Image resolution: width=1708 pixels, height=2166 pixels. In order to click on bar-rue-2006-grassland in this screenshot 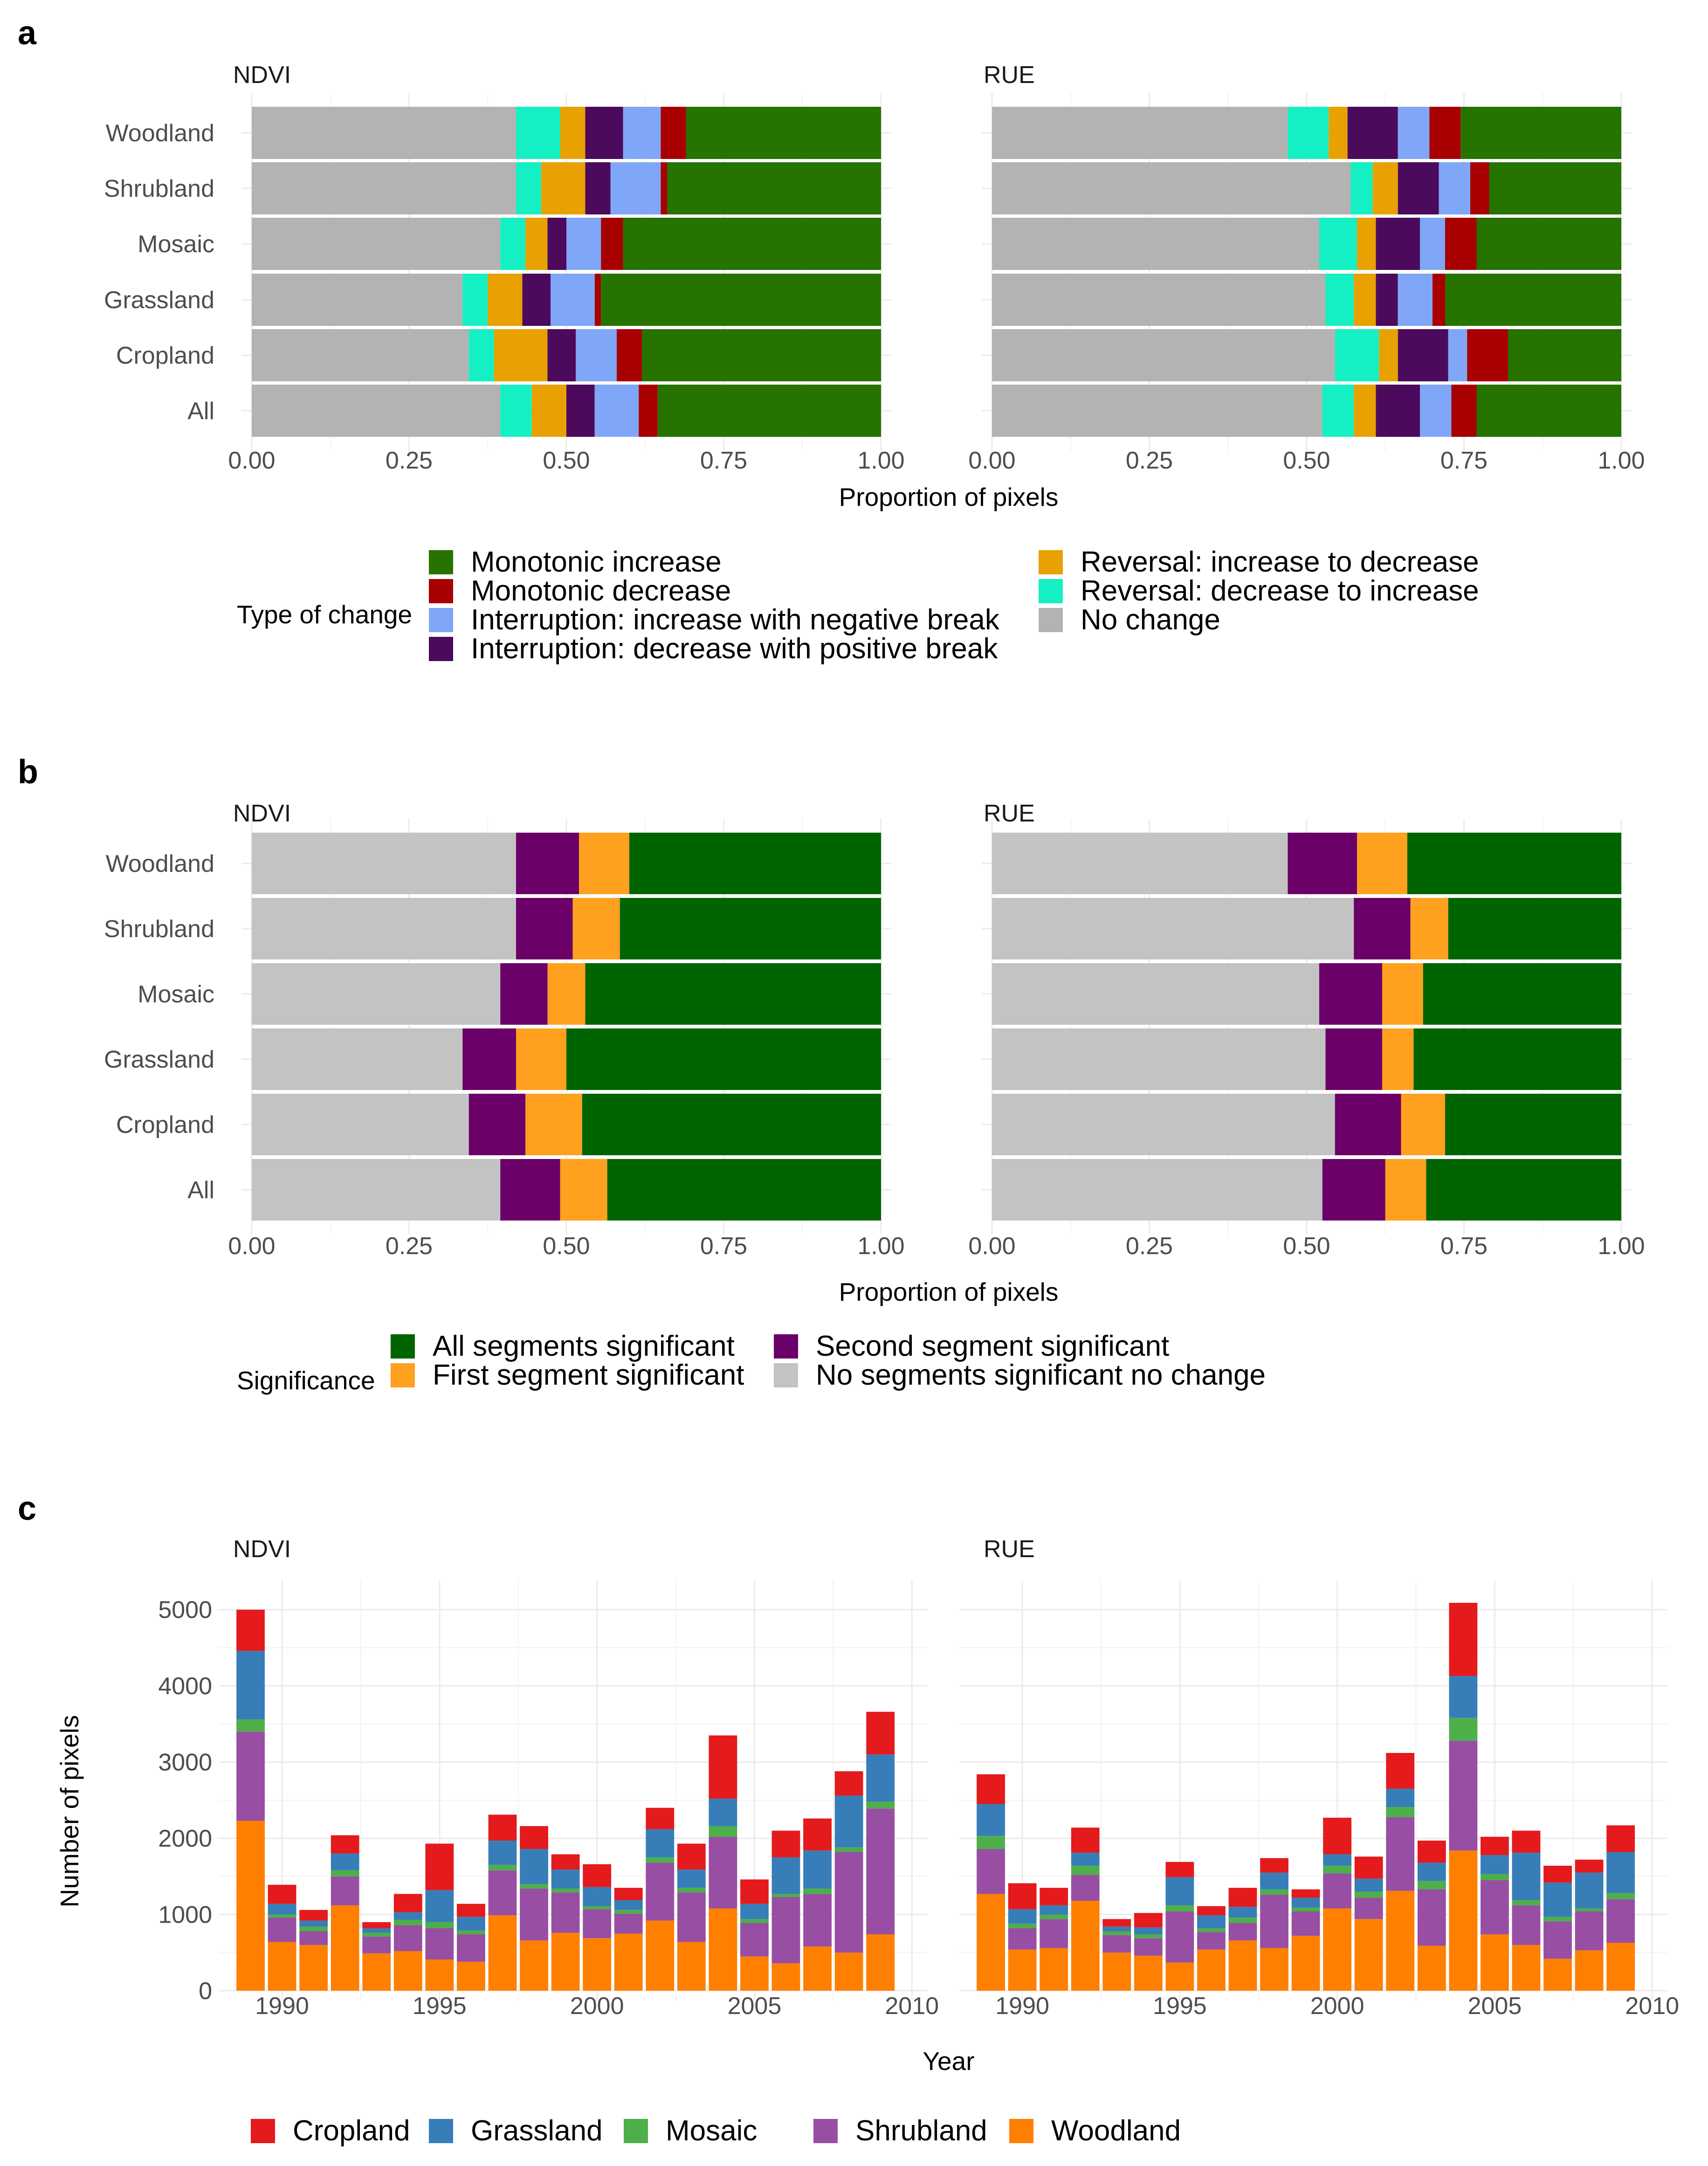, I will do `click(1527, 1876)`.